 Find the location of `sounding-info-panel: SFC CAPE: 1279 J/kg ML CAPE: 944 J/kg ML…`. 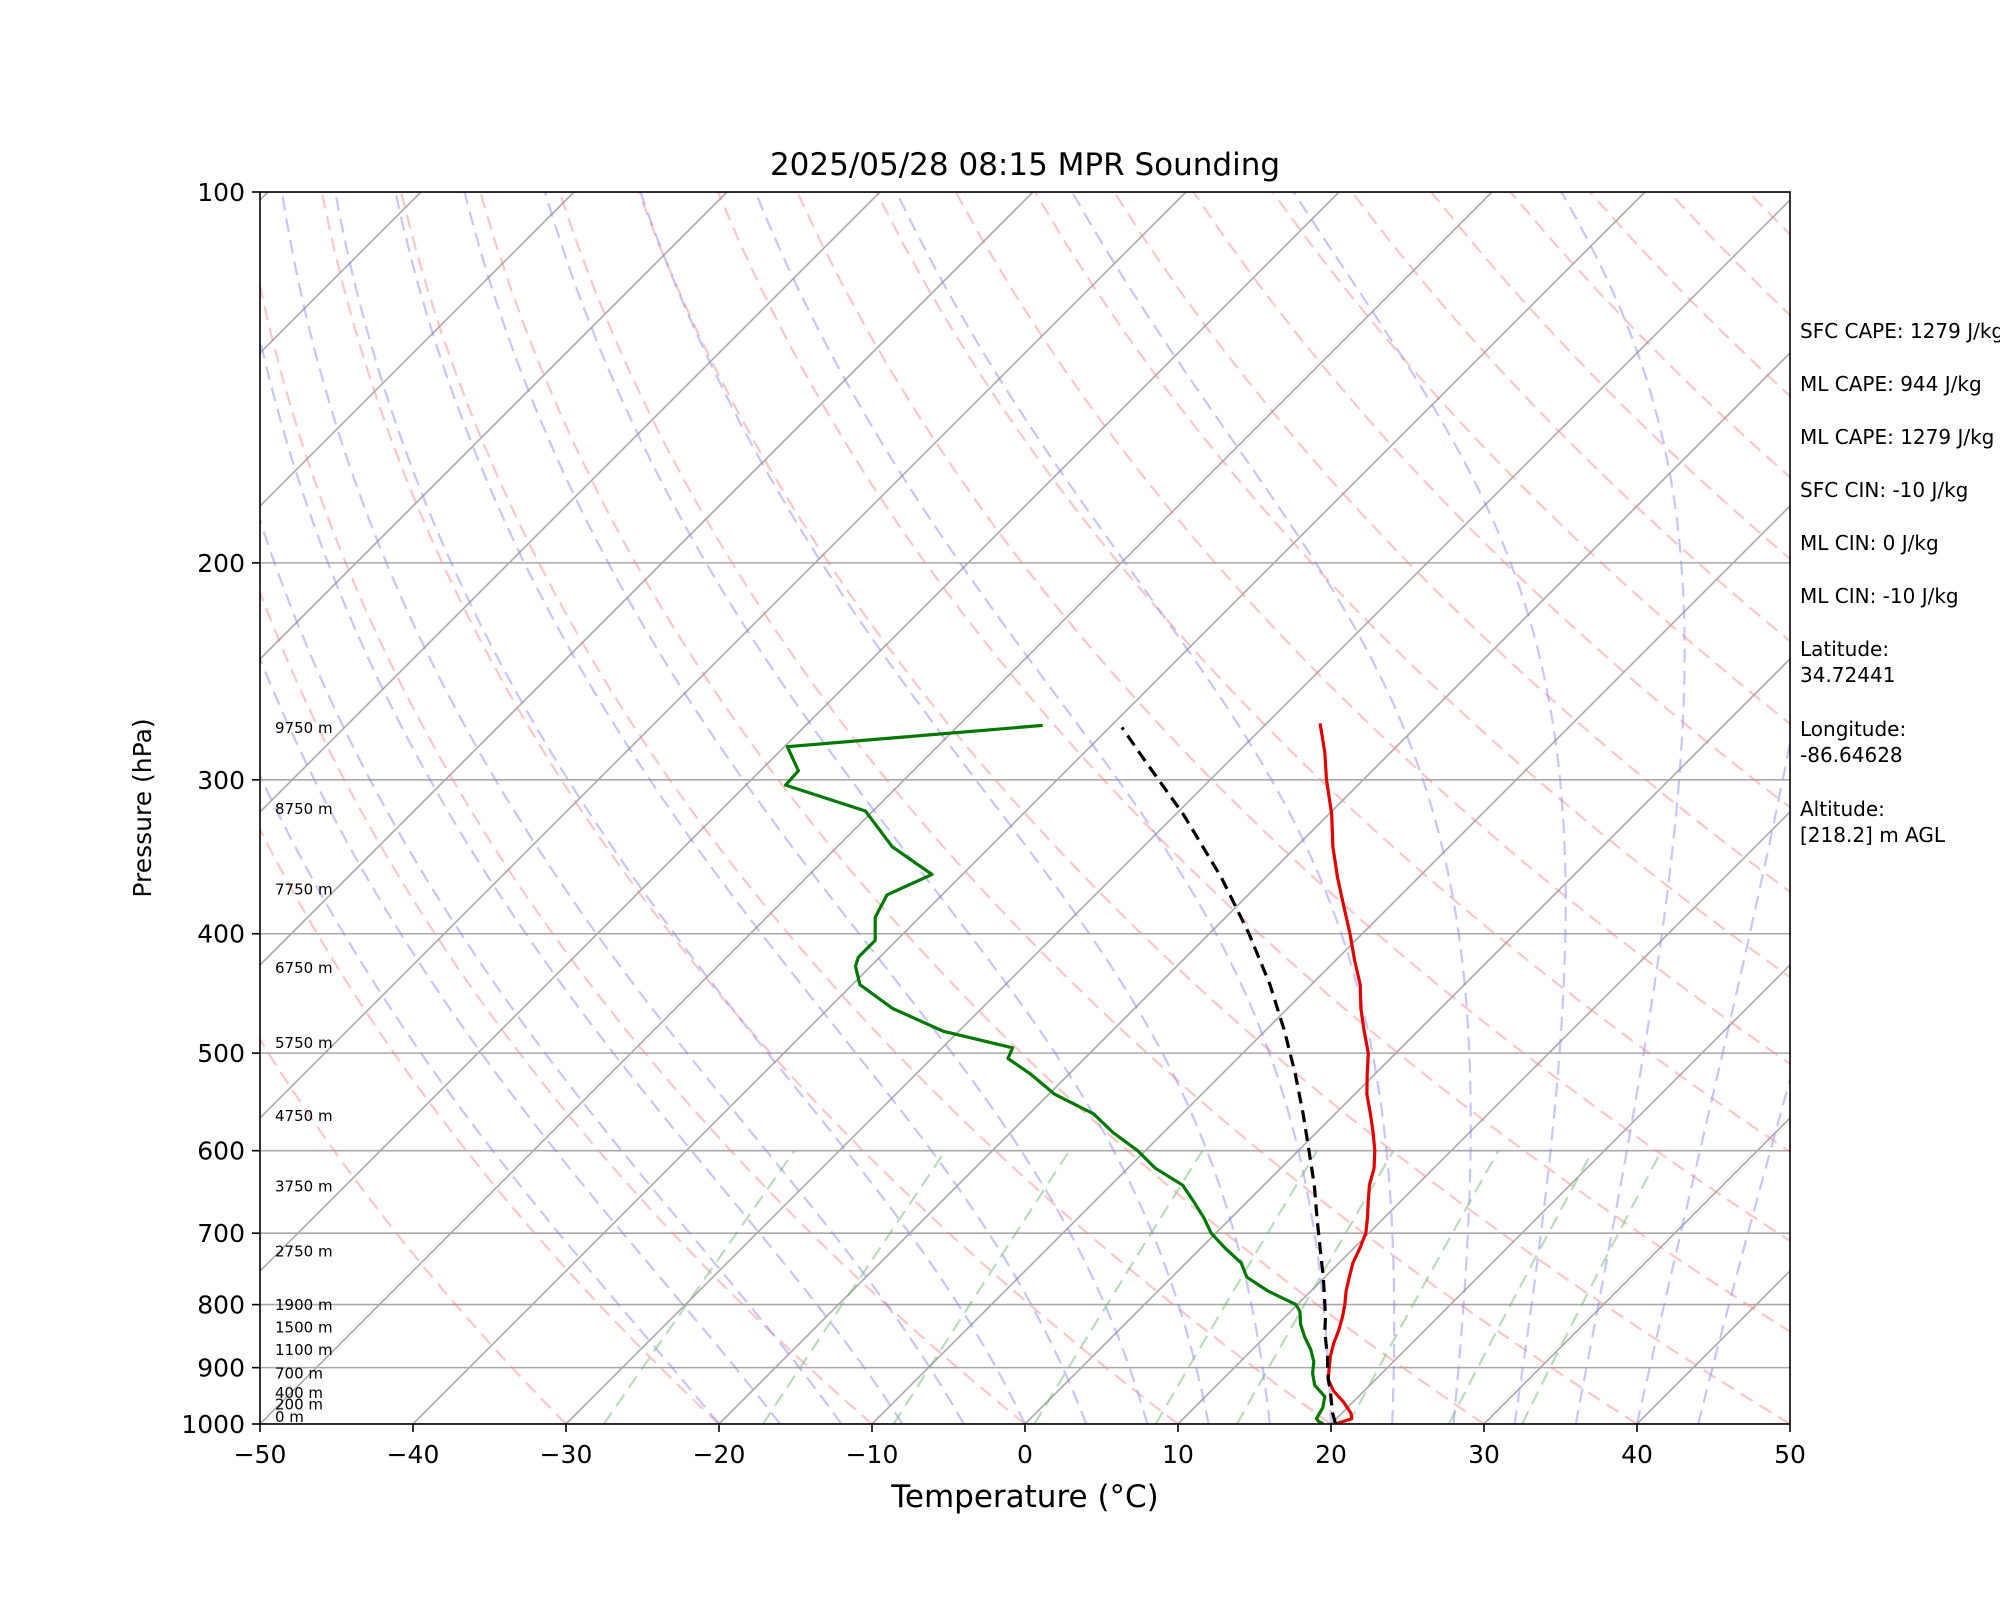

sounding-info-panel: SFC CAPE: 1279 J/kg ML CAPE: 944 J/kg ML… is located at coordinates (1900, 583).